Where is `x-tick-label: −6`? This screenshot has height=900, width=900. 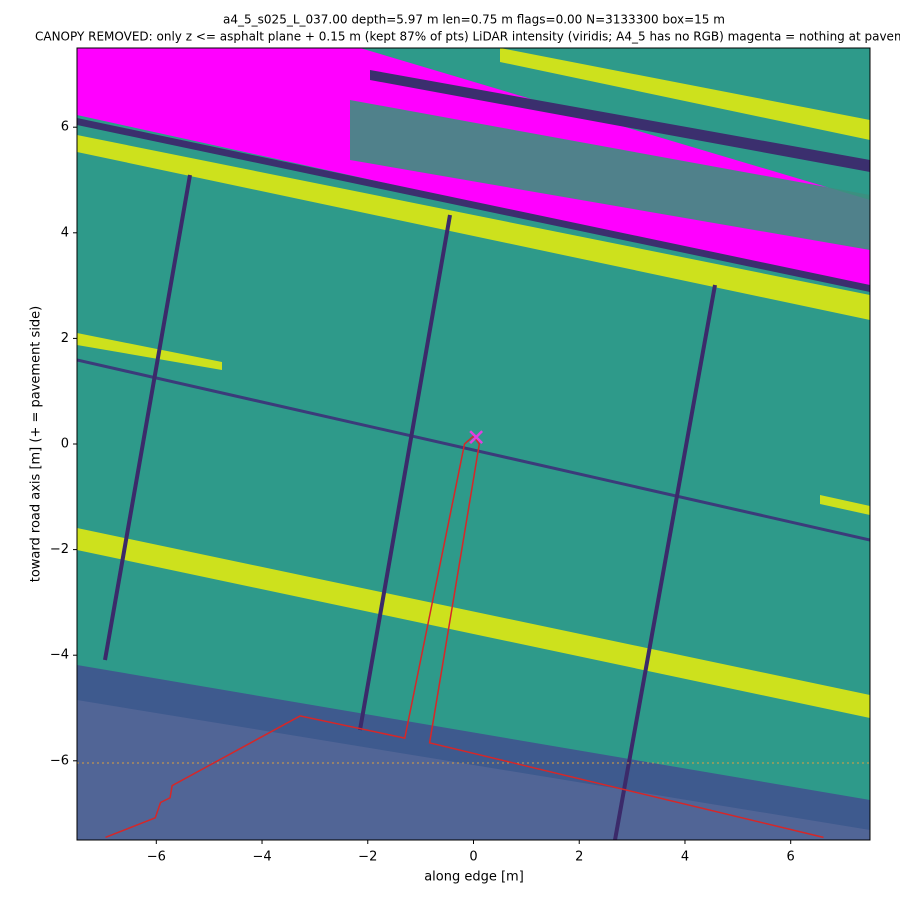
x-tick-label: −6 is located at coordinates (156, 857).